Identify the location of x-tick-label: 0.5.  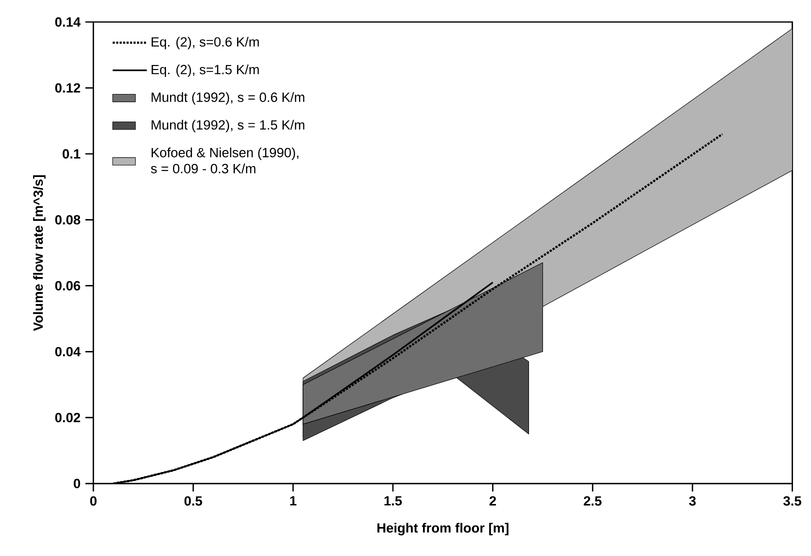
(193, 501).